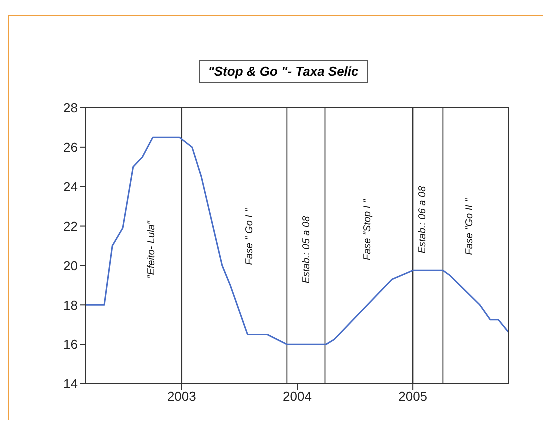 Image resolution: width=551 pixels, height=428 pixels. Describe the element at coordinates (368, 230) in the screenshot. I see `annotation: Fase "Stop I "` at that location.